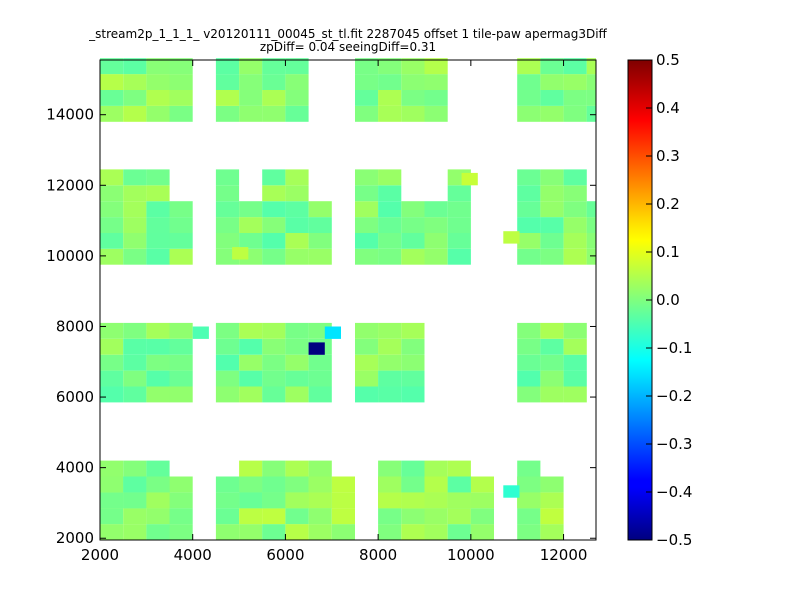 The height and width of the screenshot is (600, 800). Describe the element at coordinates (70, 115) in the screenshot. I see `y-tick-label: 14000` at that location.